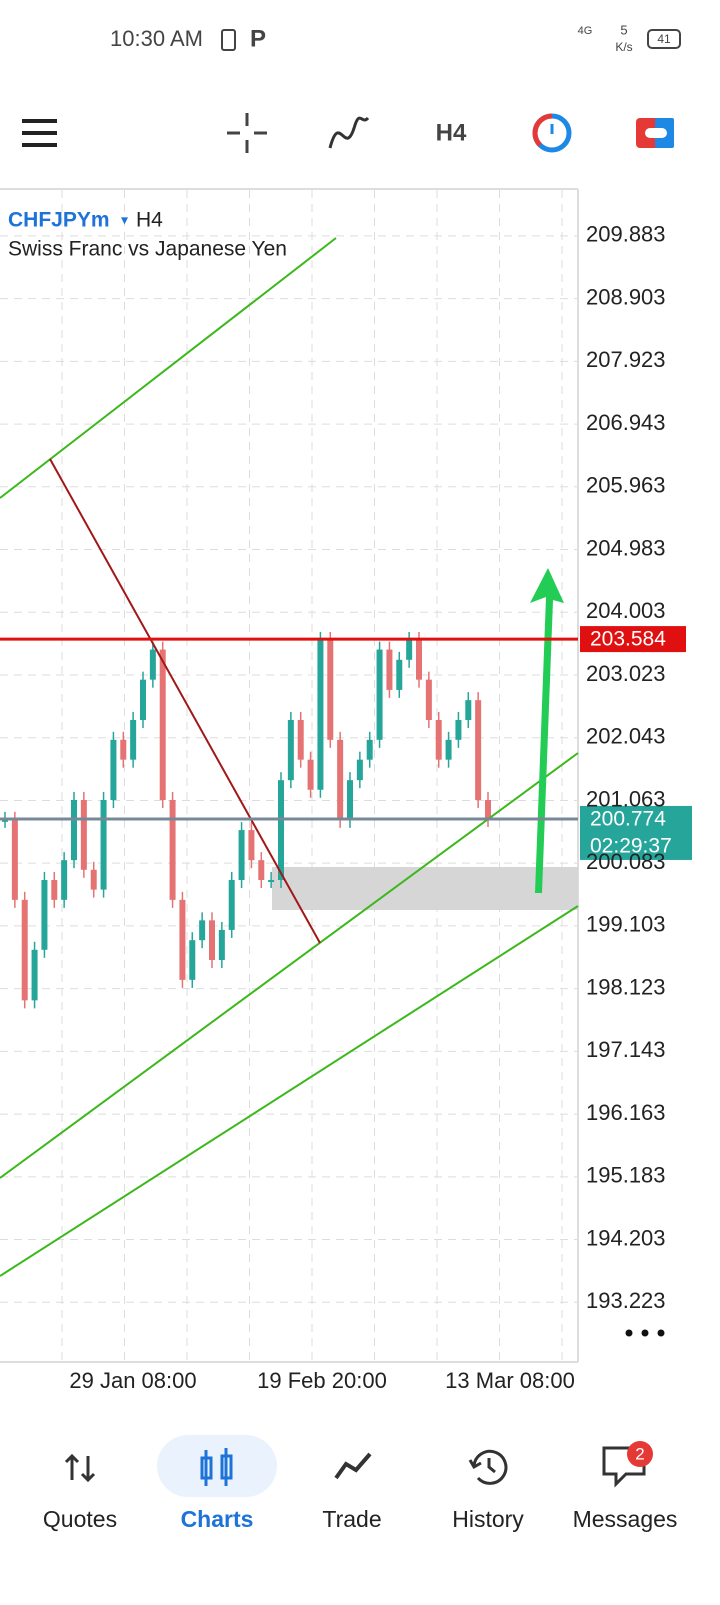 The width and height of the screenshot is (720, 1605). Describe the element at coordinates (625, 1519) in the screenshot. I see `nav-tab-label: Messages` at that location.